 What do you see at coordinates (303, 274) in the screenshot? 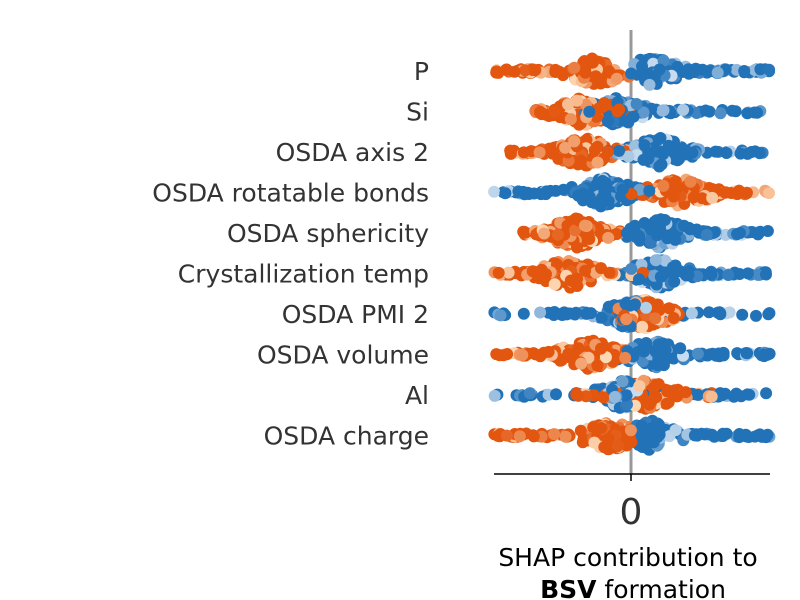
I see `feature-label: Crystallization temp` at bounding box center [303, 274].